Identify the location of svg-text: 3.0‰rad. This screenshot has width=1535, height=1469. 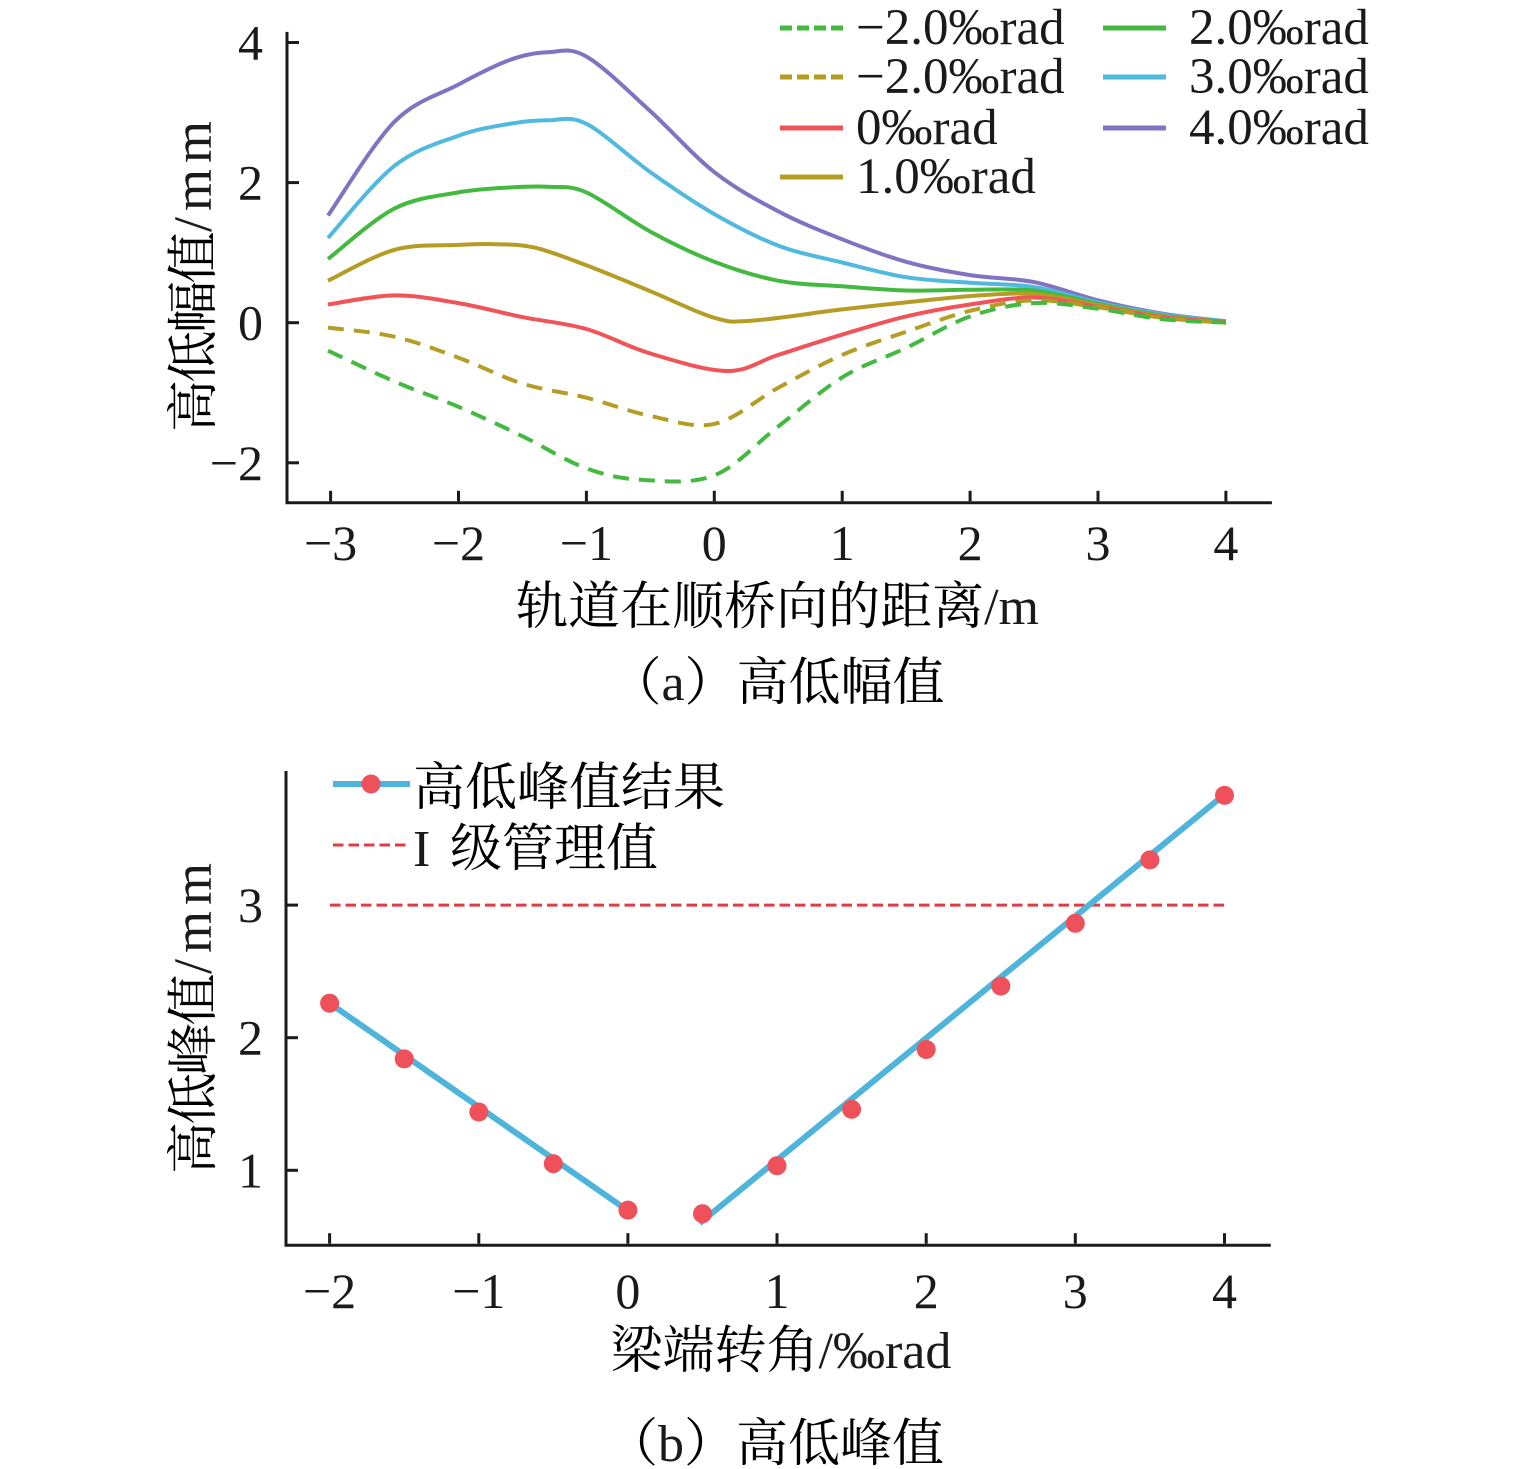
(1279, 77).